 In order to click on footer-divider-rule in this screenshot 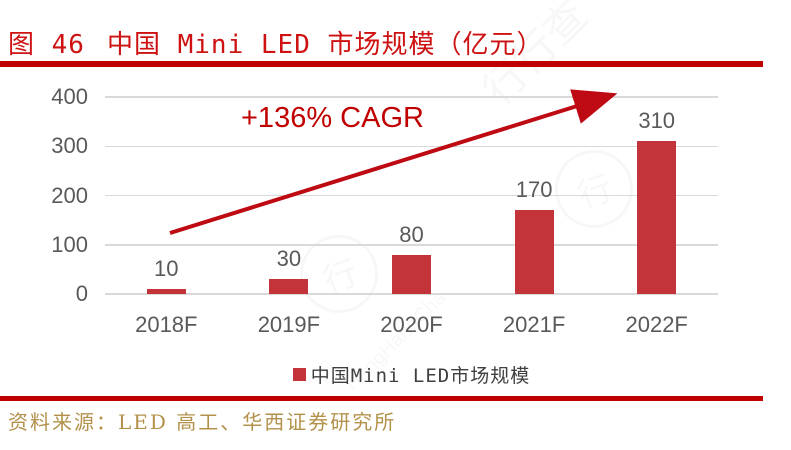, I will do `click(381, 398)`.